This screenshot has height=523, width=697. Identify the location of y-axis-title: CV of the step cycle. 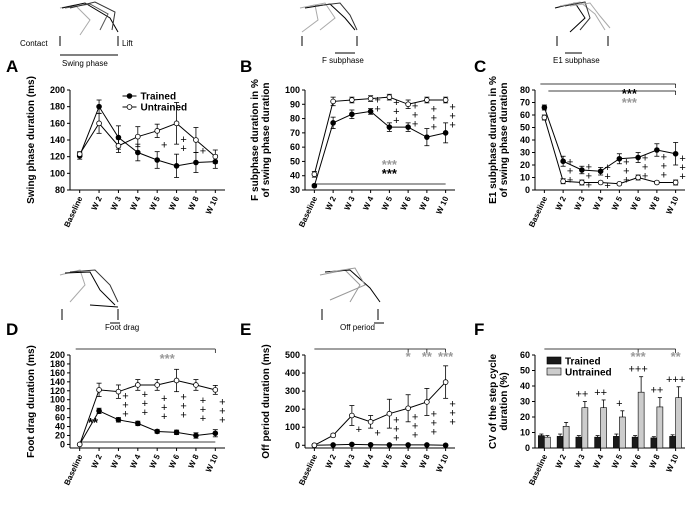
(493, 401).